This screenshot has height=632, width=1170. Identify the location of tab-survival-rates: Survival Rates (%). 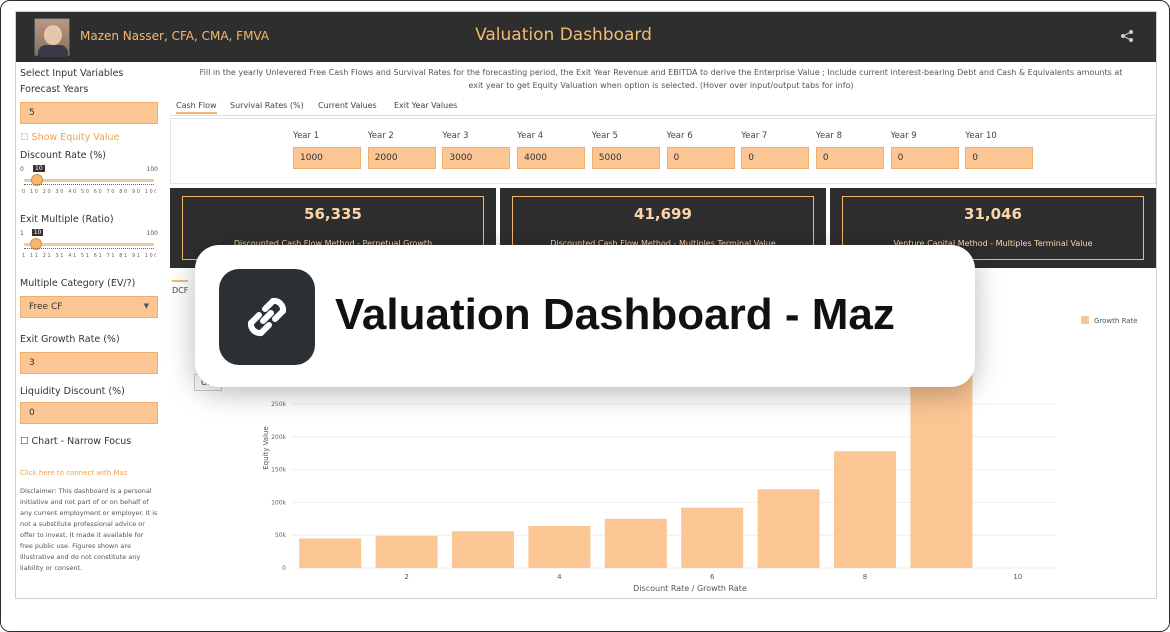
(267, 105).